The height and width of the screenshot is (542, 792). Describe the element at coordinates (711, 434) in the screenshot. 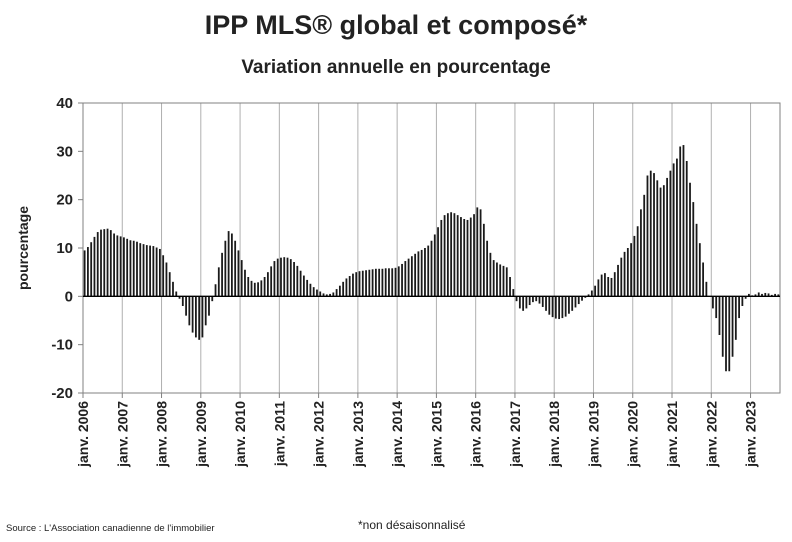

I see `x-tick-label: janv. 2022` at that location.